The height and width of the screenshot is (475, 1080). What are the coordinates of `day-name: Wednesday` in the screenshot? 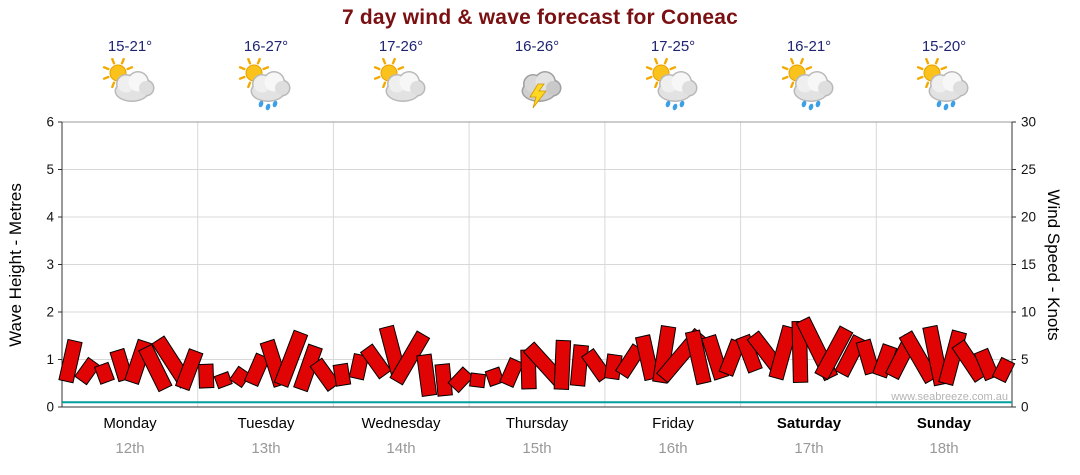 It's located at (401, 423).